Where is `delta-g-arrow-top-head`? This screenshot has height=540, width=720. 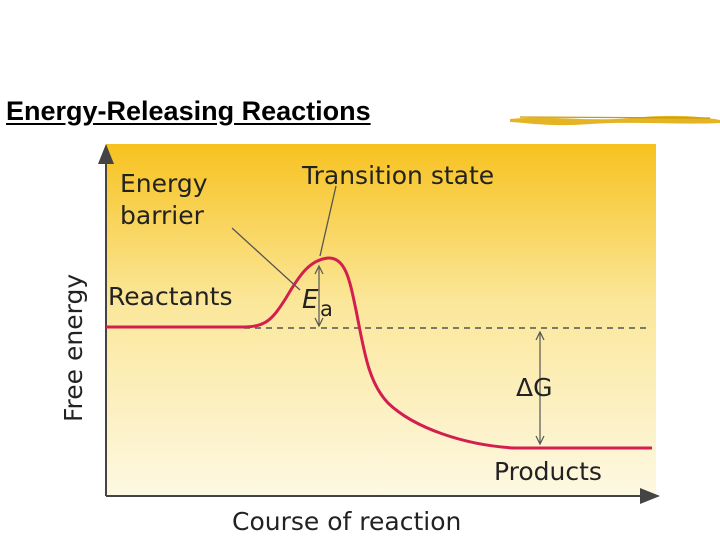
delta-g-arrow-top-head is located at coordinates (540, 335).